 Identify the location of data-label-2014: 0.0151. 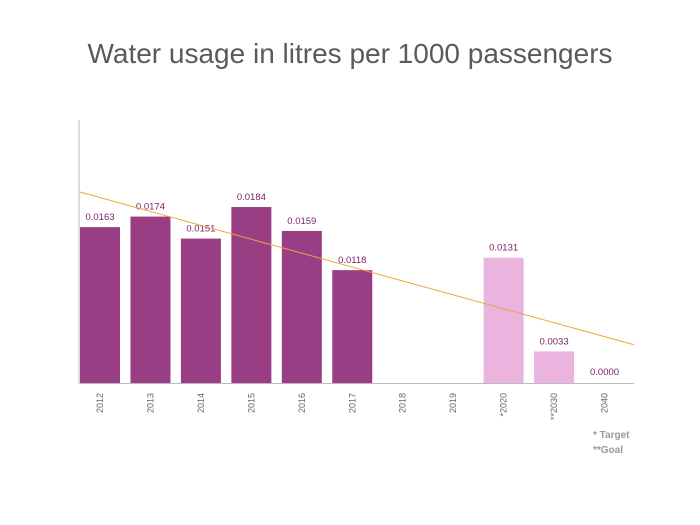
(200, 229).